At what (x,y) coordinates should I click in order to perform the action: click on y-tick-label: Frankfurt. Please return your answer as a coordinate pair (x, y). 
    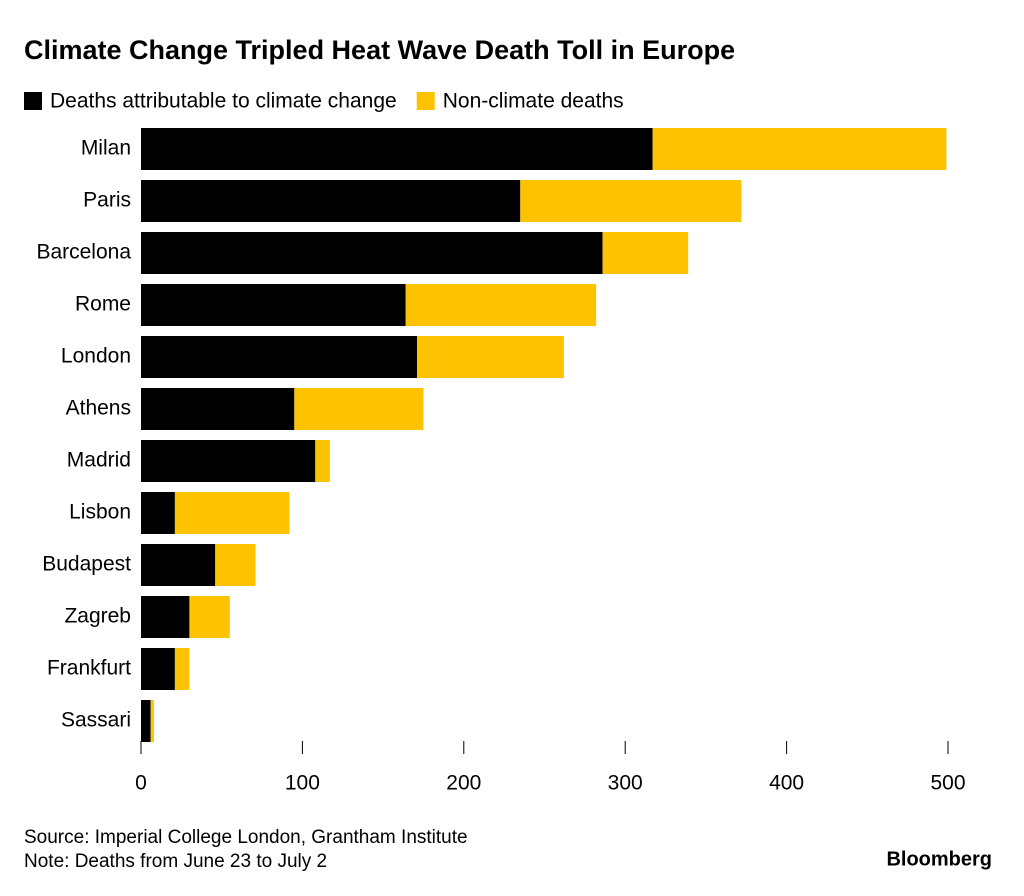
    Looking at the image, I should click on (89, 668).